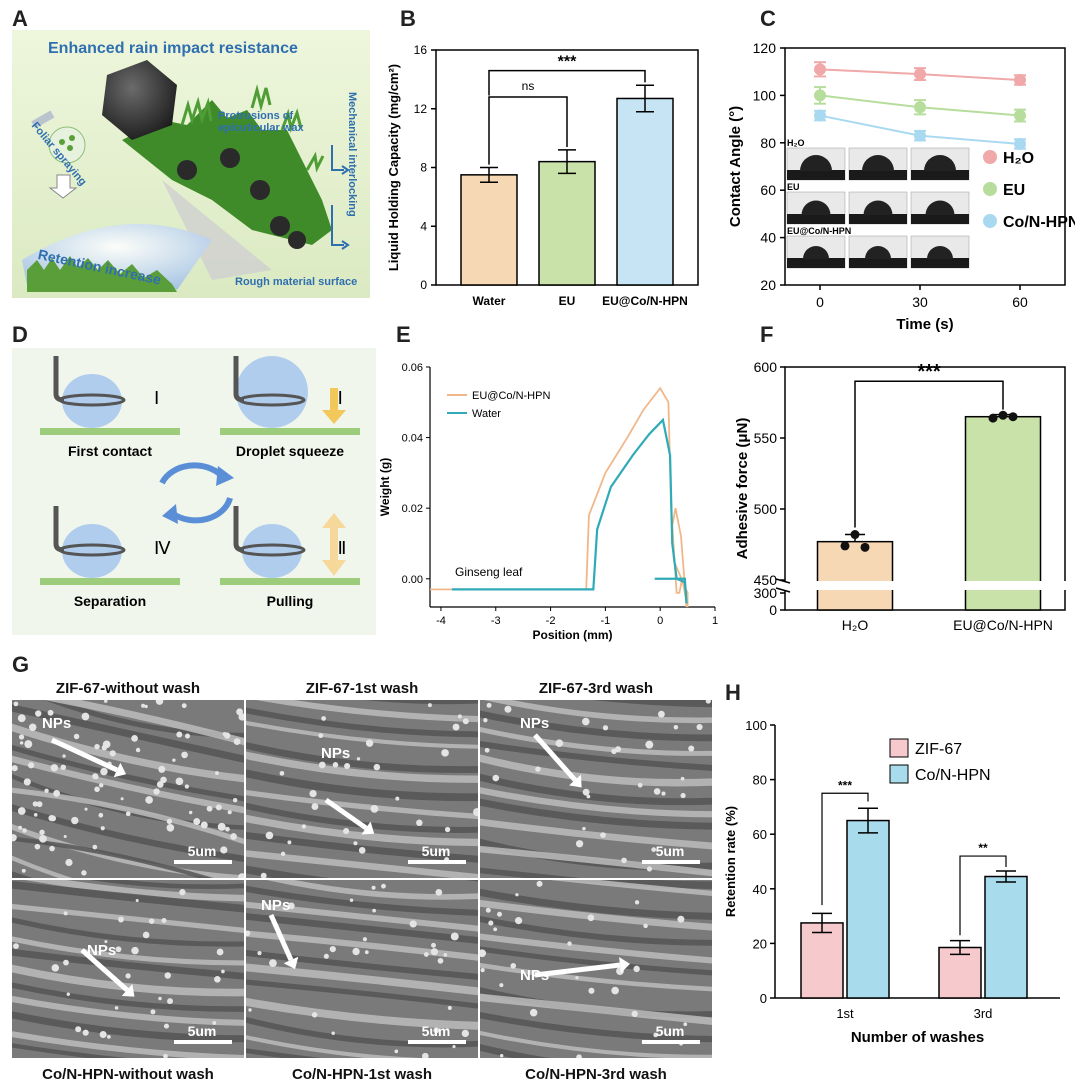  Describe the element at coordinates (403, 334) in the screenshot. I see `panel-letter-e: E` at that location.